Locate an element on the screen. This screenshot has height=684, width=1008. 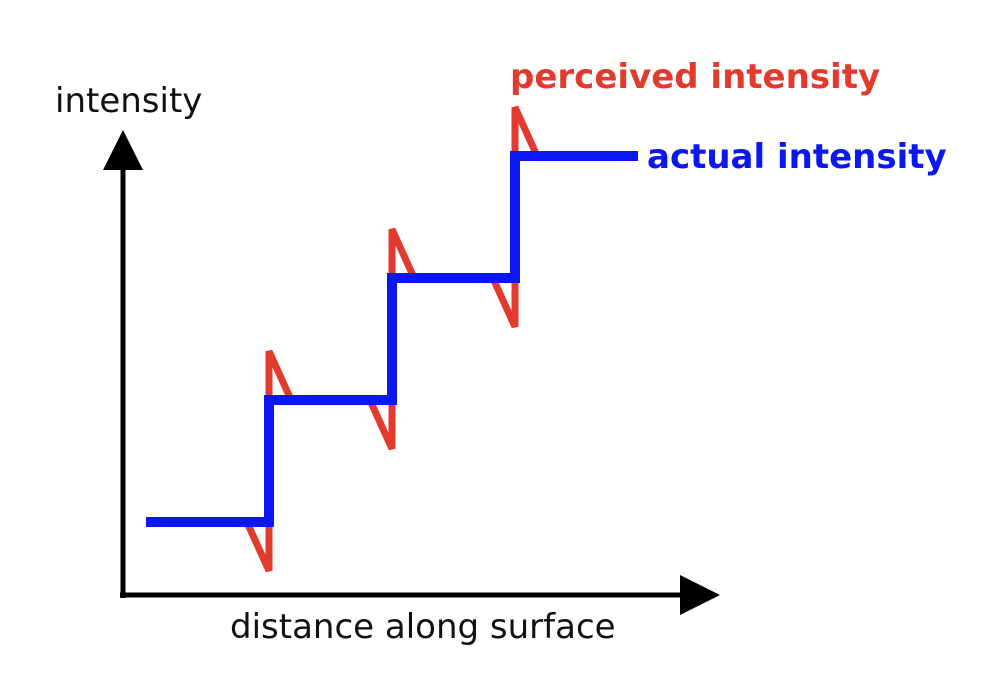
perceived-intensity-label: perceived intensity is located at coordinates (695, 77).